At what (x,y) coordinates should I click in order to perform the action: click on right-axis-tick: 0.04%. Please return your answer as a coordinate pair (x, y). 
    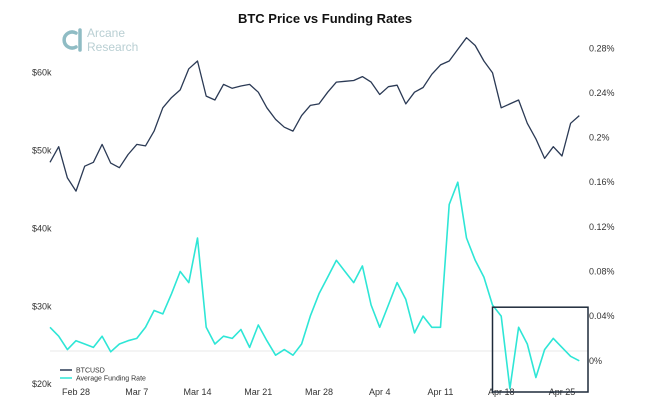
    Looking at the image, I should click on (602, 316).